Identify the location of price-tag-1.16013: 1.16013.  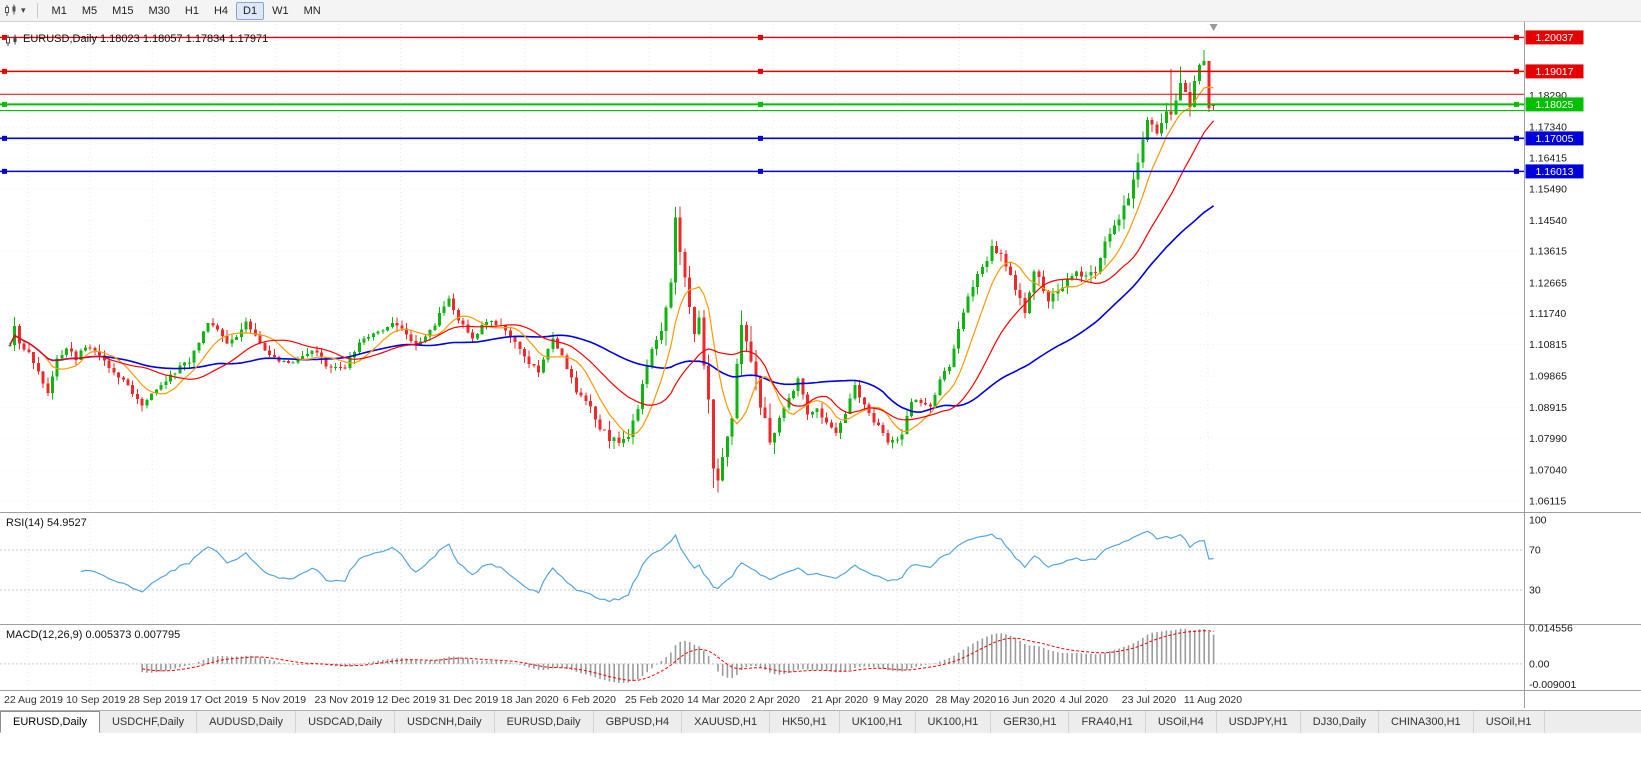
(1554, 171).